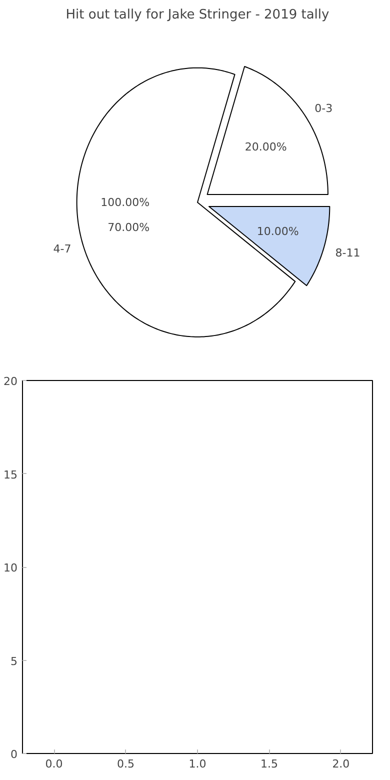 The width and height of the screenshot is (390, 780). I want to click on x-tick-label: 1.5, so click(269, 764).